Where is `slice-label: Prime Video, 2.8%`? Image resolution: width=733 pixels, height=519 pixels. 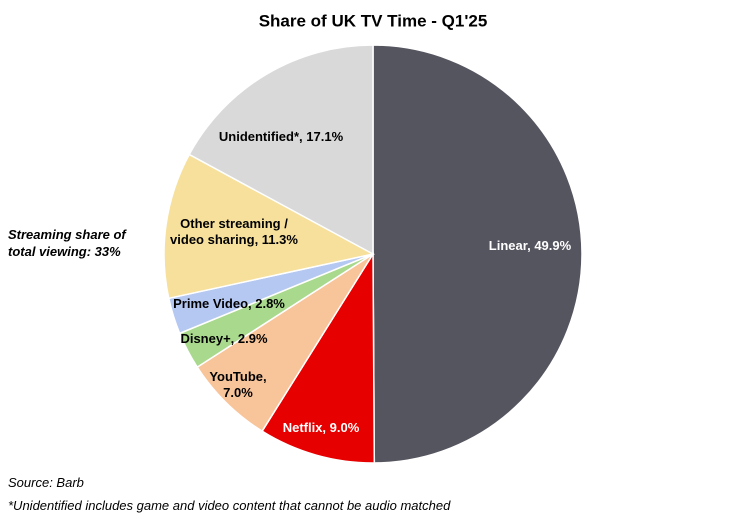
slice-label: Prime Video, 2.8% is located at coordinates (229, 303).